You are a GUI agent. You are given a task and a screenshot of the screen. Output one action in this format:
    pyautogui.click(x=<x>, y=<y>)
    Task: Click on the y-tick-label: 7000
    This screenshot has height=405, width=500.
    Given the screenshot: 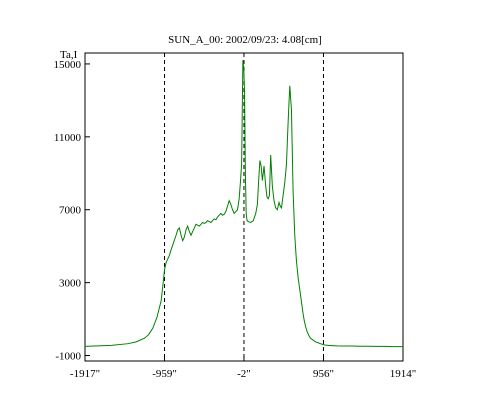 What is the action you would take?
    pyautogui.click(x=70, y=211)
    